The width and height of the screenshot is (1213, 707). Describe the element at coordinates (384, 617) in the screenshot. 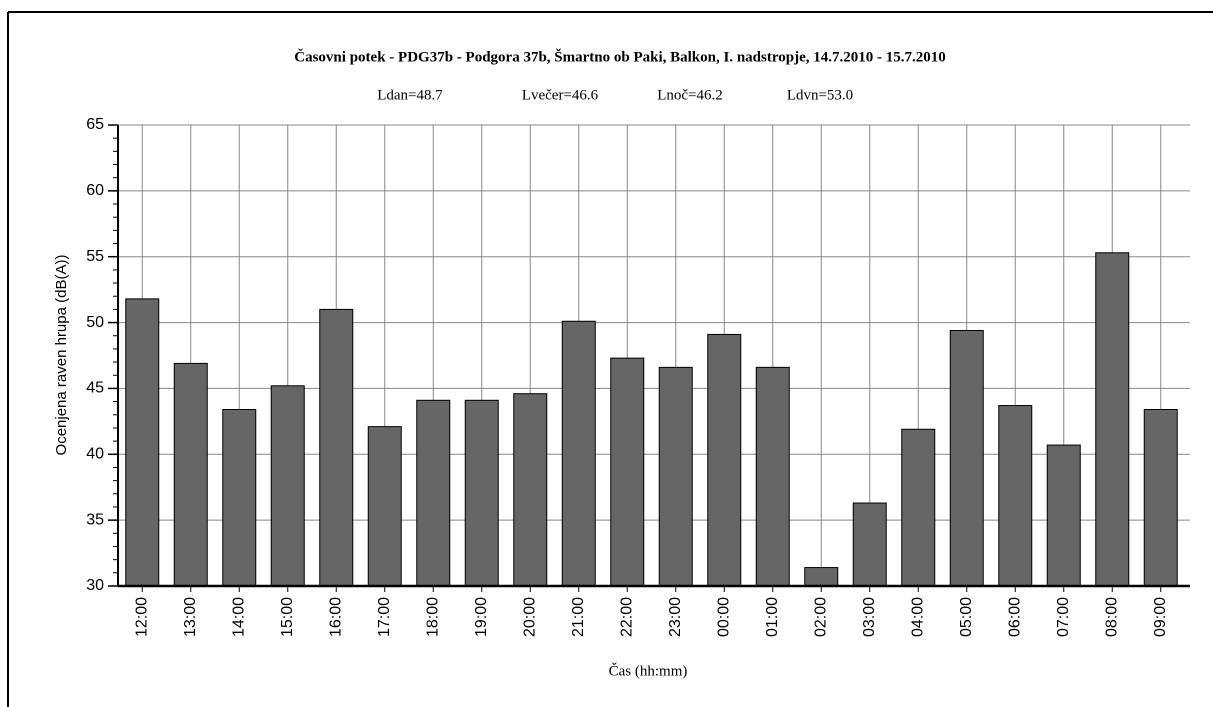

I see `x-tick-label: 17:00` at that location.